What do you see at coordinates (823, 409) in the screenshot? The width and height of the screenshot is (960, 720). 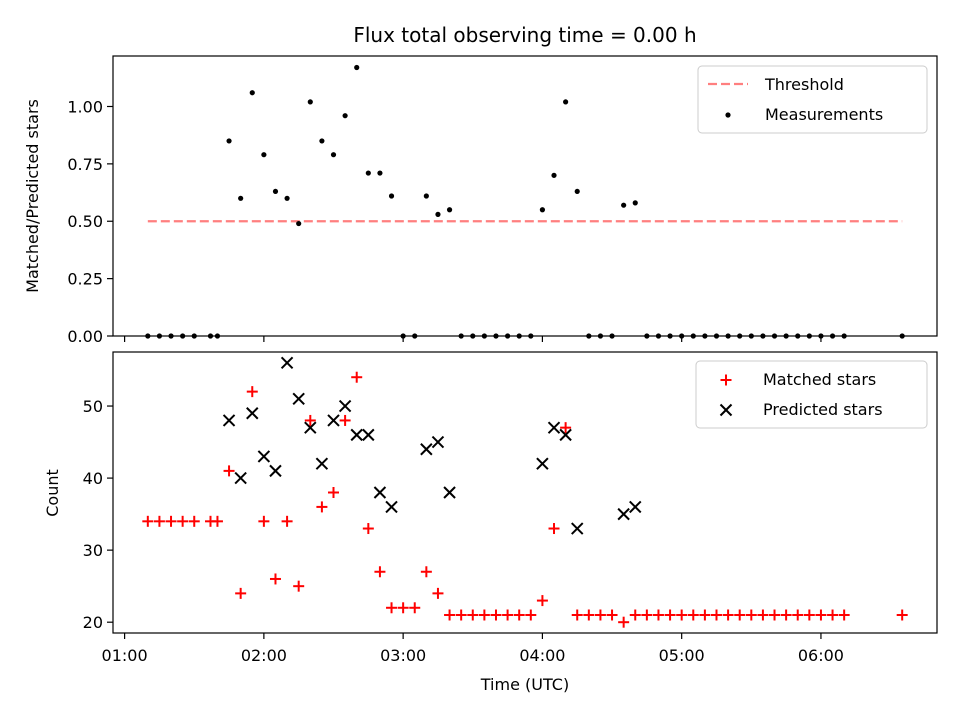 I see `legend-predicted-label: Predicted stars` at bounding box center [823, 409].